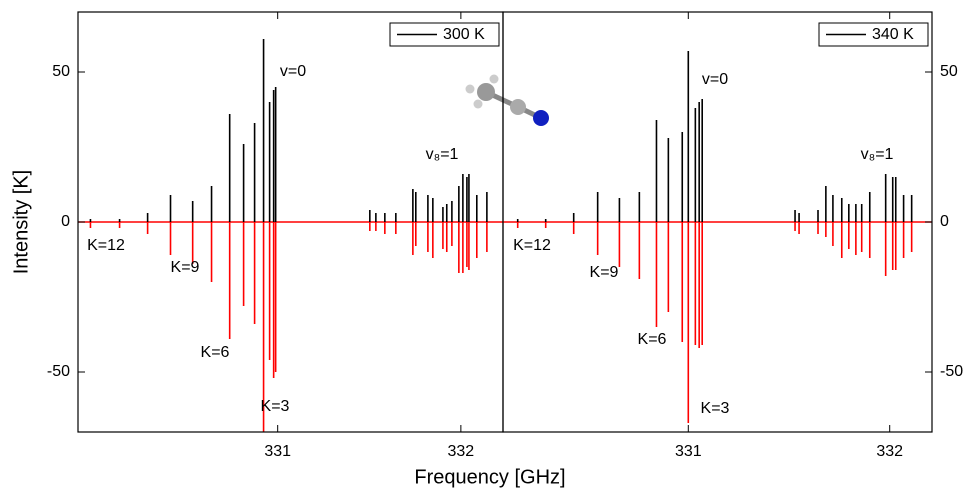 This screenshot has height=492, width=973. Describe the element at coordinates (464, 34) in the screenshot. I see `legend-label: 300 K` at that location.